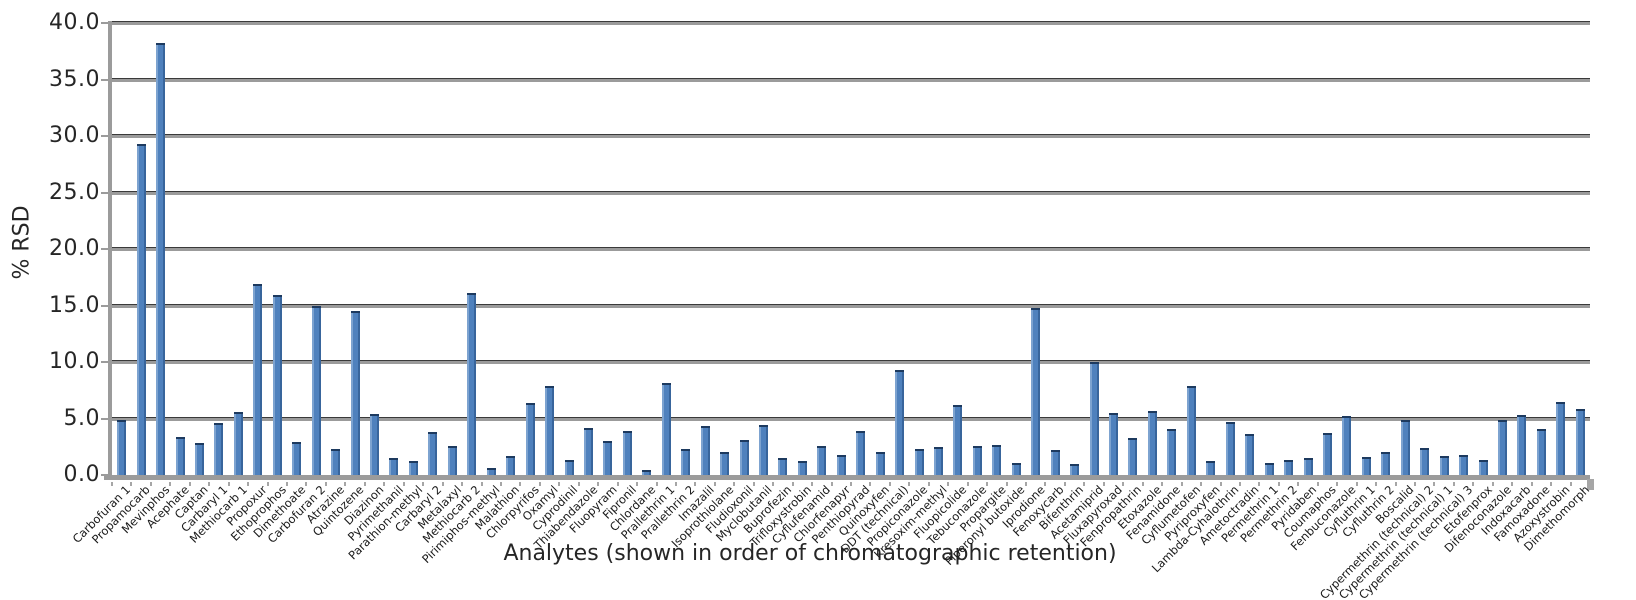  What do you see at coordinates (74, 135) in the screenshot?
I see `y-tick-label: 30.0` at bounding box center [74, 135].